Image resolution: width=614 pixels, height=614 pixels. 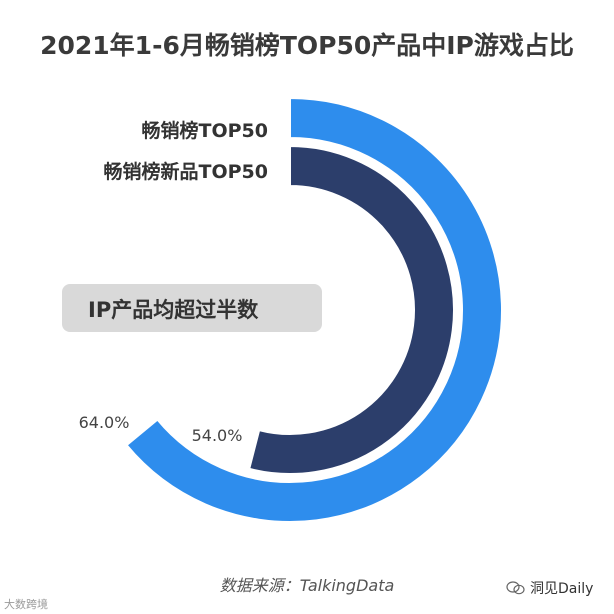 I want to click on data-label-2: 54.0%, so click(x=217, y=435).